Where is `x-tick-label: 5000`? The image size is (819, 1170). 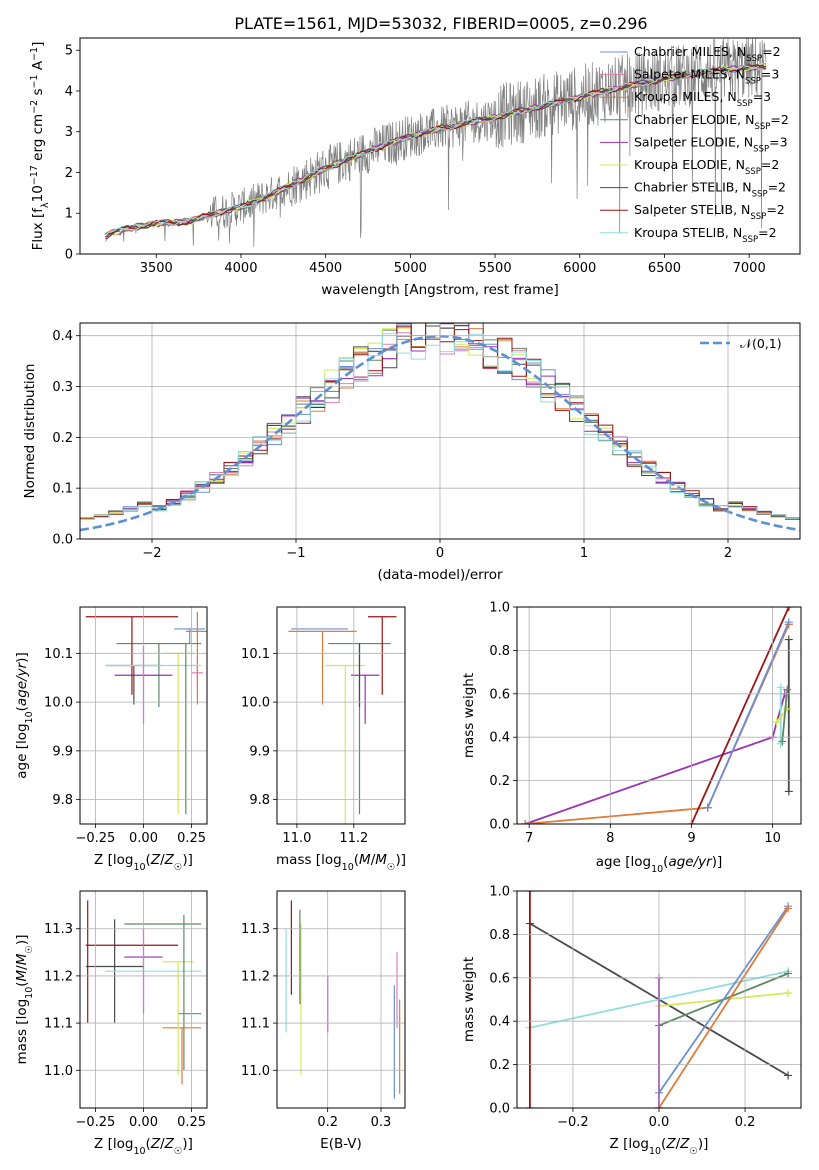
x-tick-label: 5000 is located at coordinates (410, 268).